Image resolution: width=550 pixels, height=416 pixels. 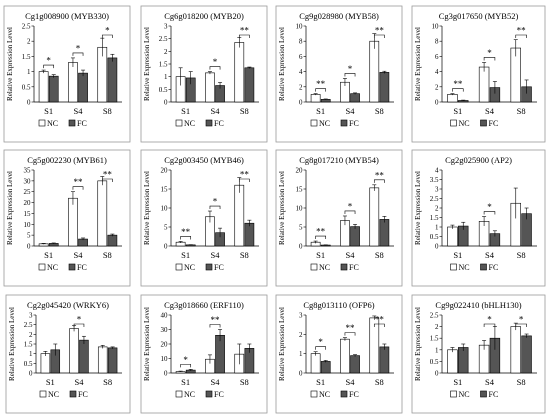 What do you see at coordinates (28, 214) in the screenshot?
I see `y-tick-label: 15` at bounding box center [28, 214].